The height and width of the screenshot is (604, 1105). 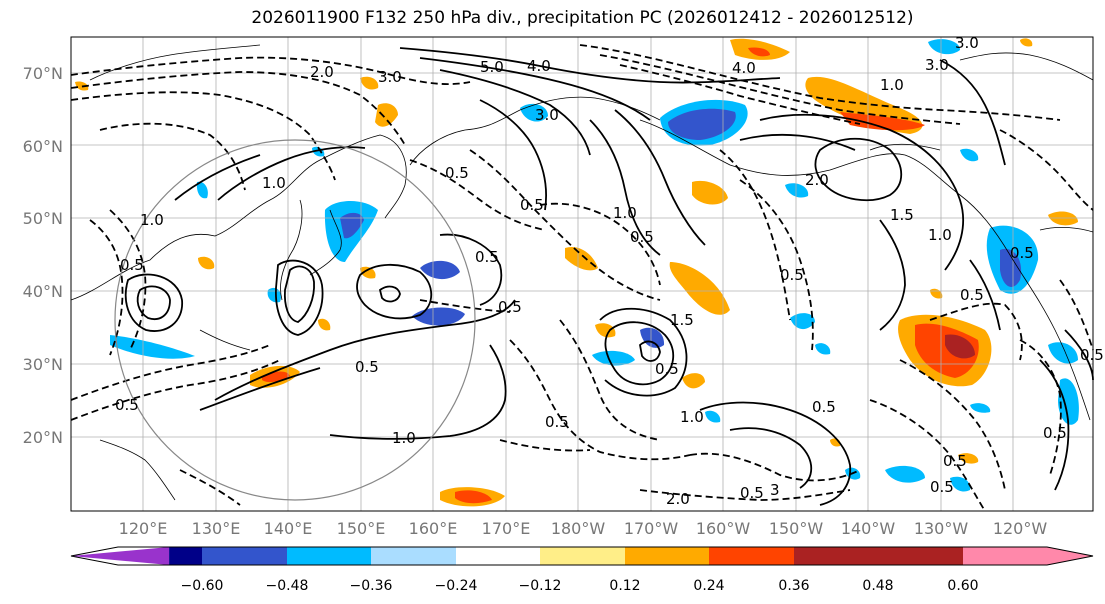 I want to click on lat-label: 20°N, so click(x=43, y=437).